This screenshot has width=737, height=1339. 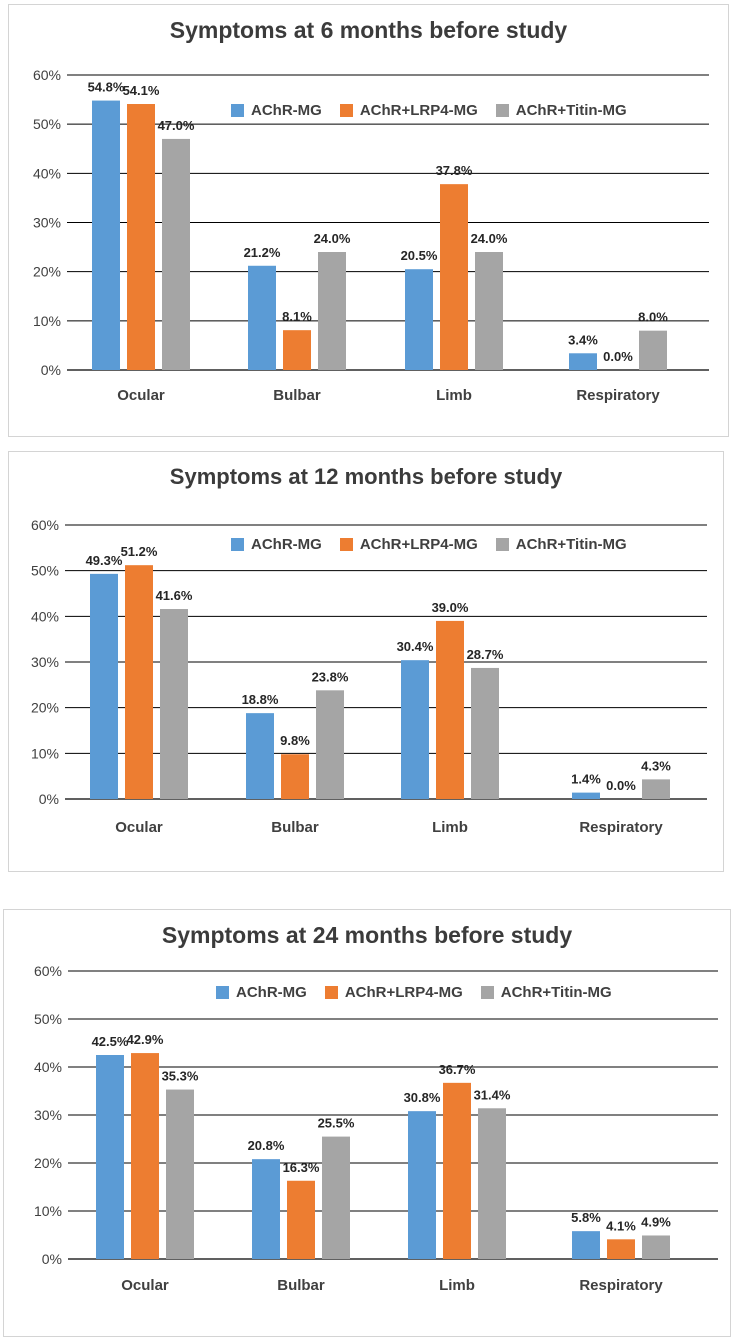 What do you see at coordinates (367, 935) in the screenshot?
I see `chart-title: Symptoms at 24 months before study` at bounding box center [367, 935].